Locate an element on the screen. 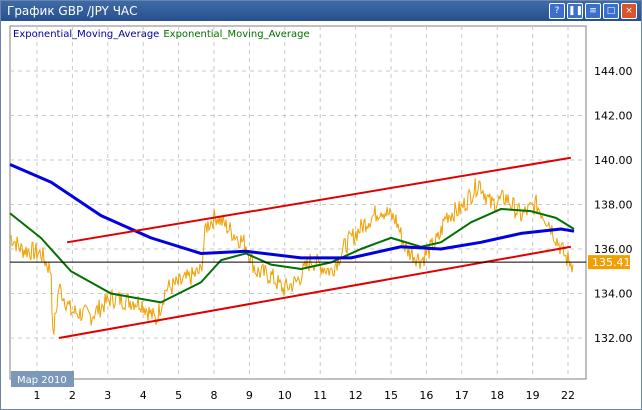  x-tick-label: 8 is located at coordinates (214, 395).